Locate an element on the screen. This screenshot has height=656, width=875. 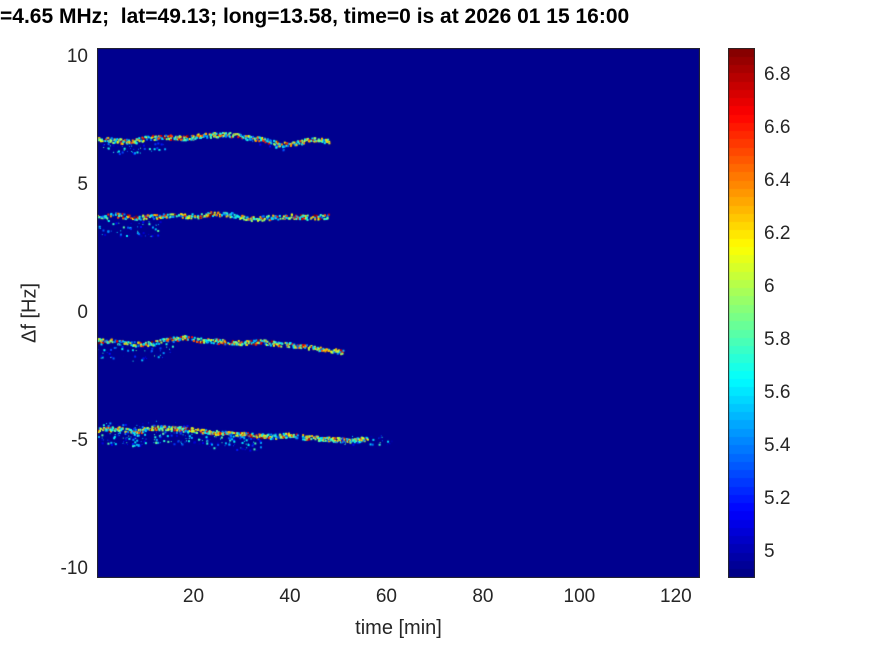
y-tick-label: -10 is located at coordinates (74, 569).